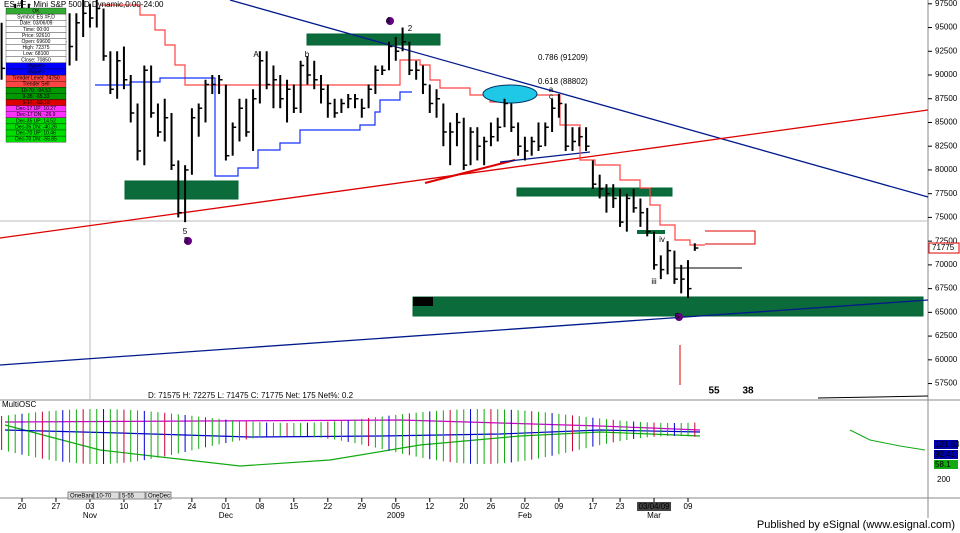 This screenshot has height=533, width=960. What do you see at coordinates (36, 18) in the screenshot?
I see `info-text: Symbol: ES #F,D` at bounding box center [36, 18].